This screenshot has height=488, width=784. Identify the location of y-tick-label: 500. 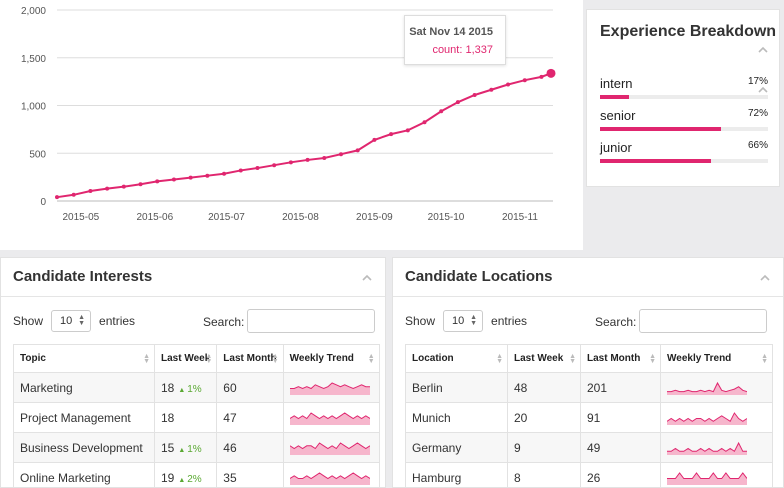
(37, 154).